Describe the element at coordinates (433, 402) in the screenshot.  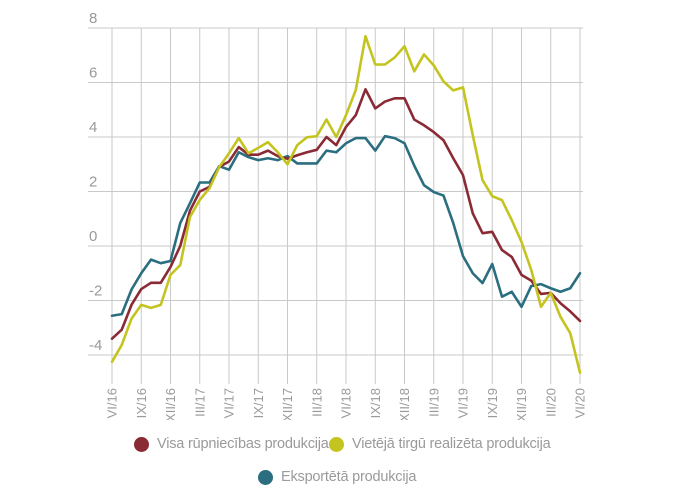
I see `x-tick-label: III/19` at that location.